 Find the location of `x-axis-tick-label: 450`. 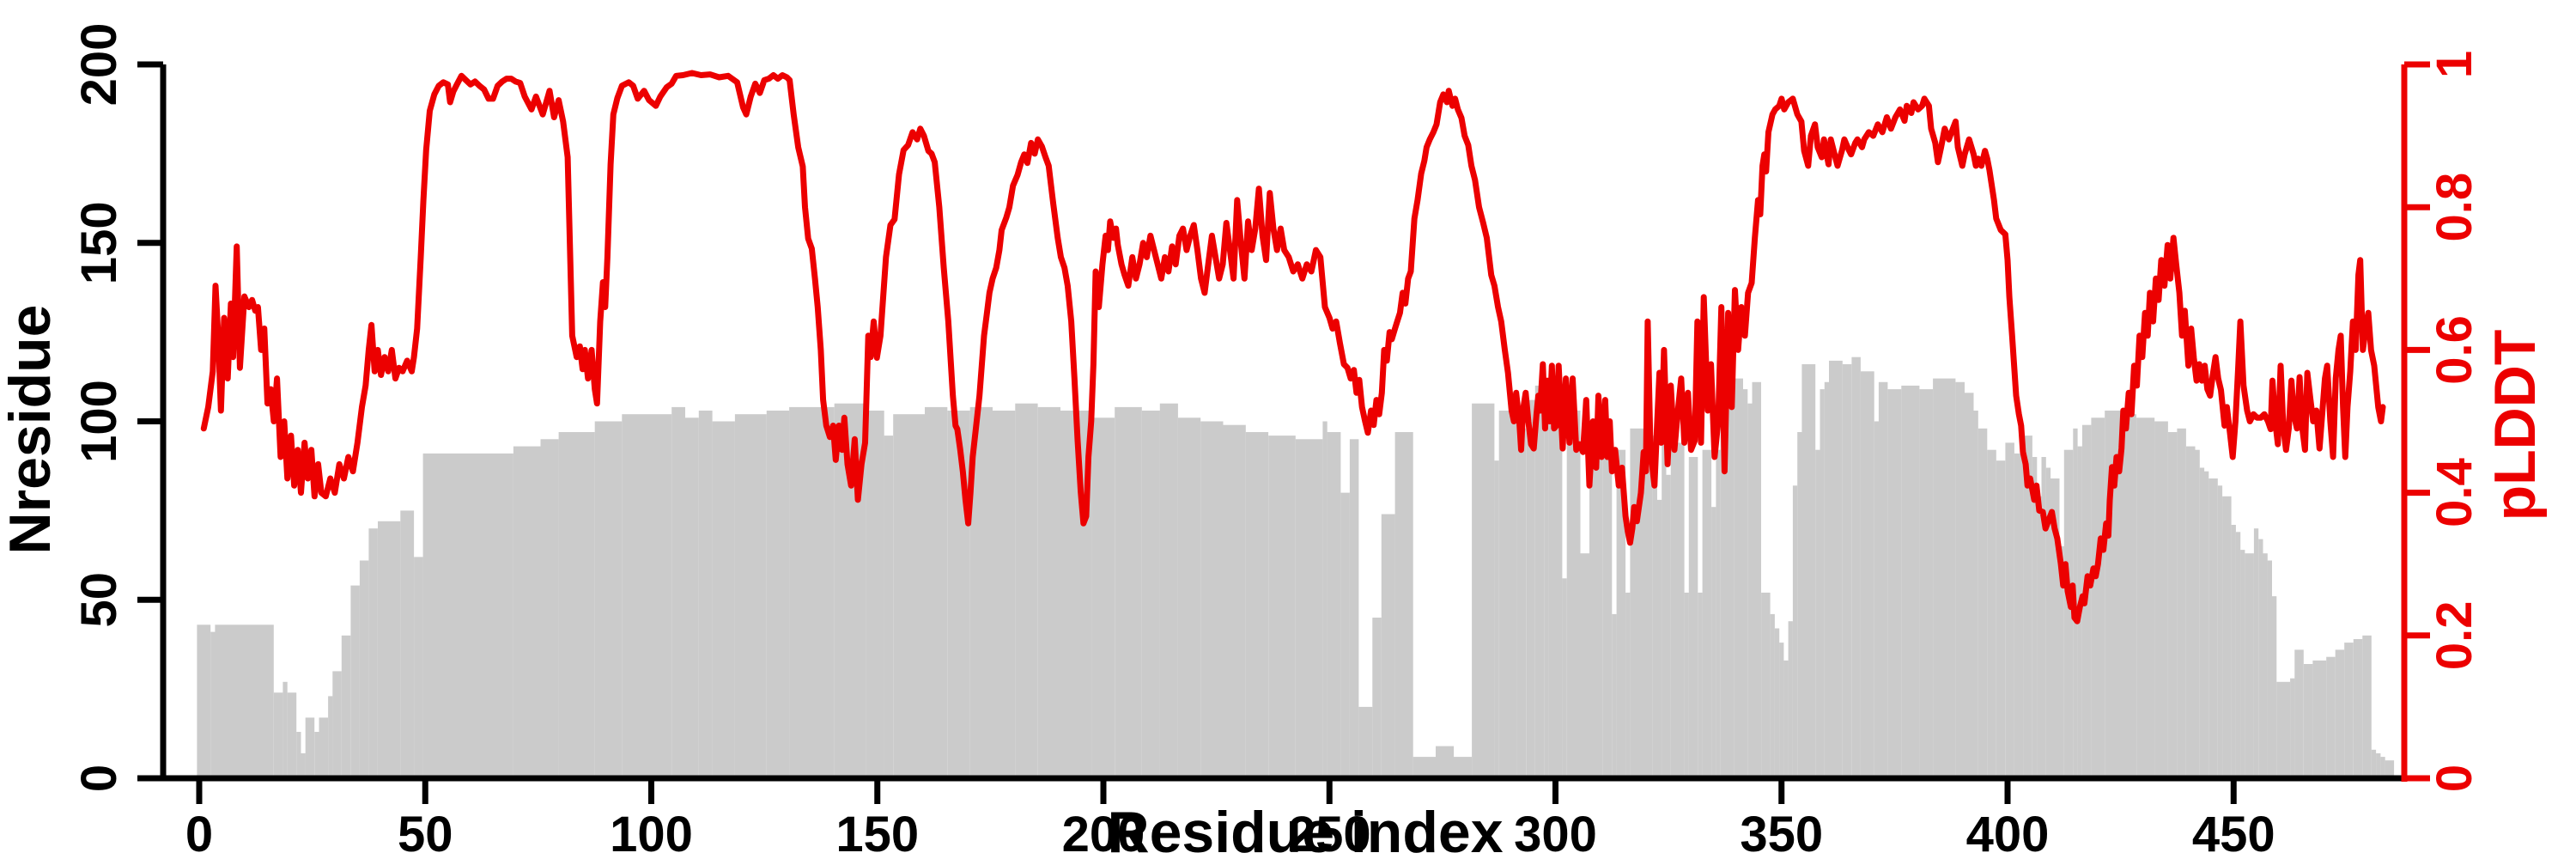

x-axis-tick-label: 450 is located at coordinates (2233, 833).